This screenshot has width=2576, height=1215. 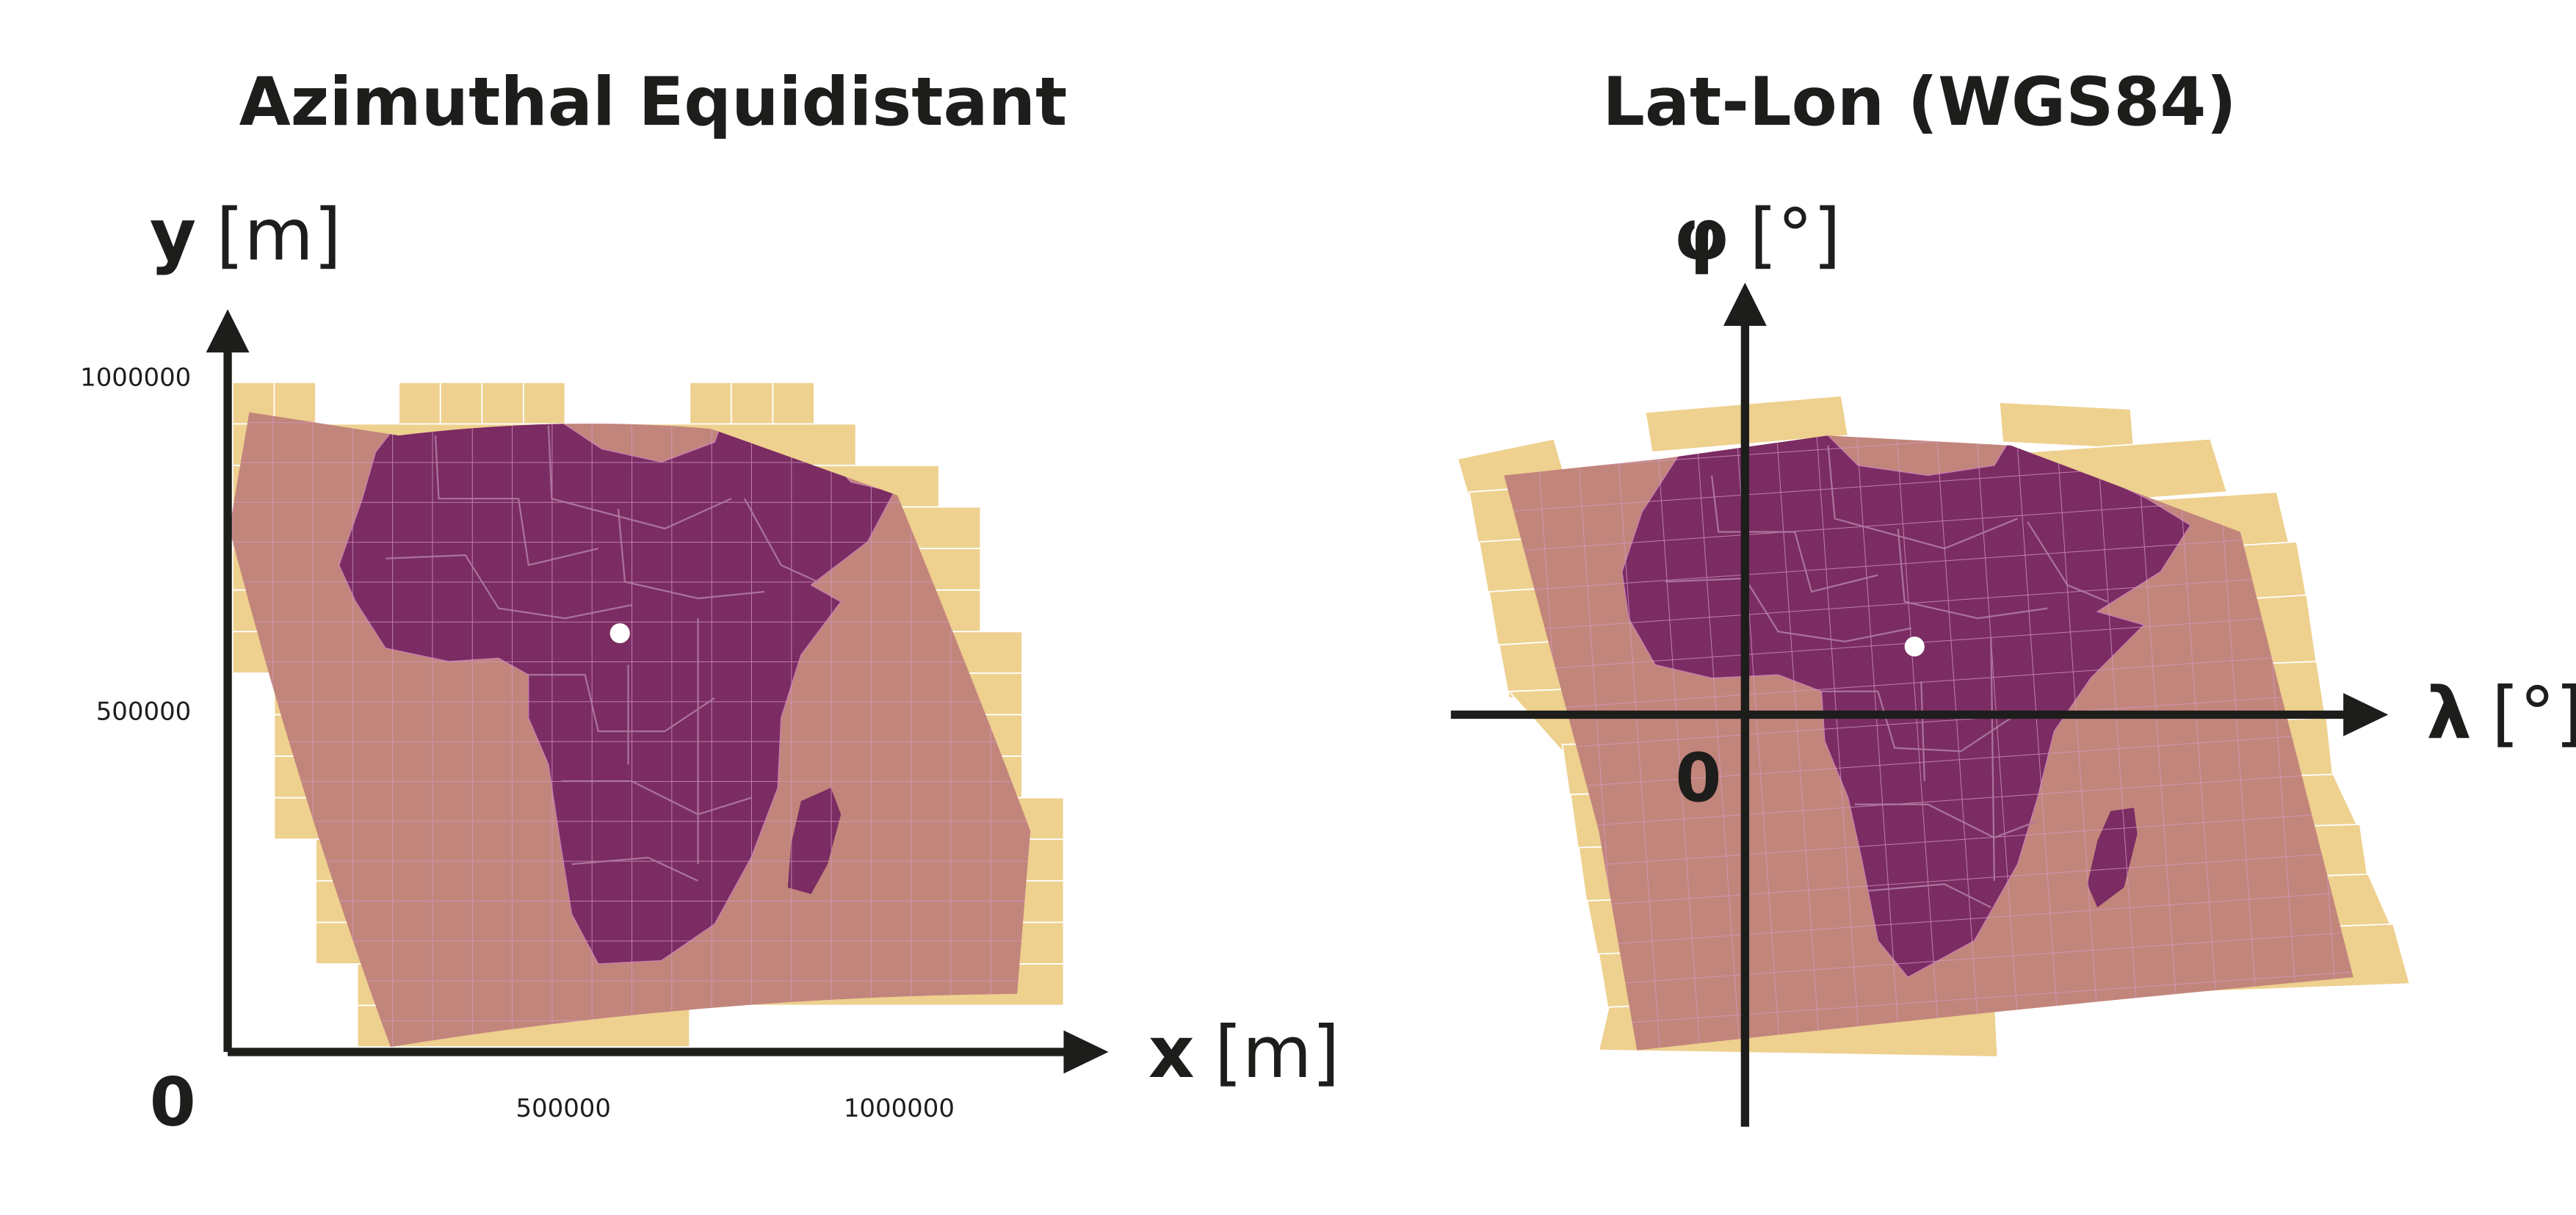 I want to click on y-axis-unit: [m], so click(x=278, y=234).